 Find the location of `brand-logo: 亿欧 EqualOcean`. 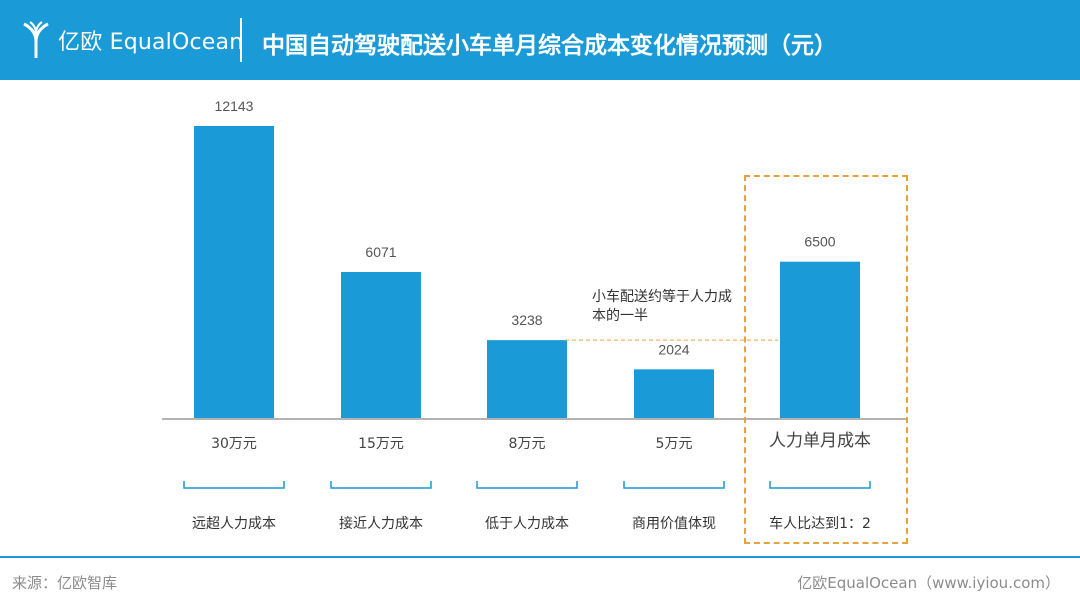

brand-logo: 亿欧 EqualOcean is located at coordinates (132, 40).